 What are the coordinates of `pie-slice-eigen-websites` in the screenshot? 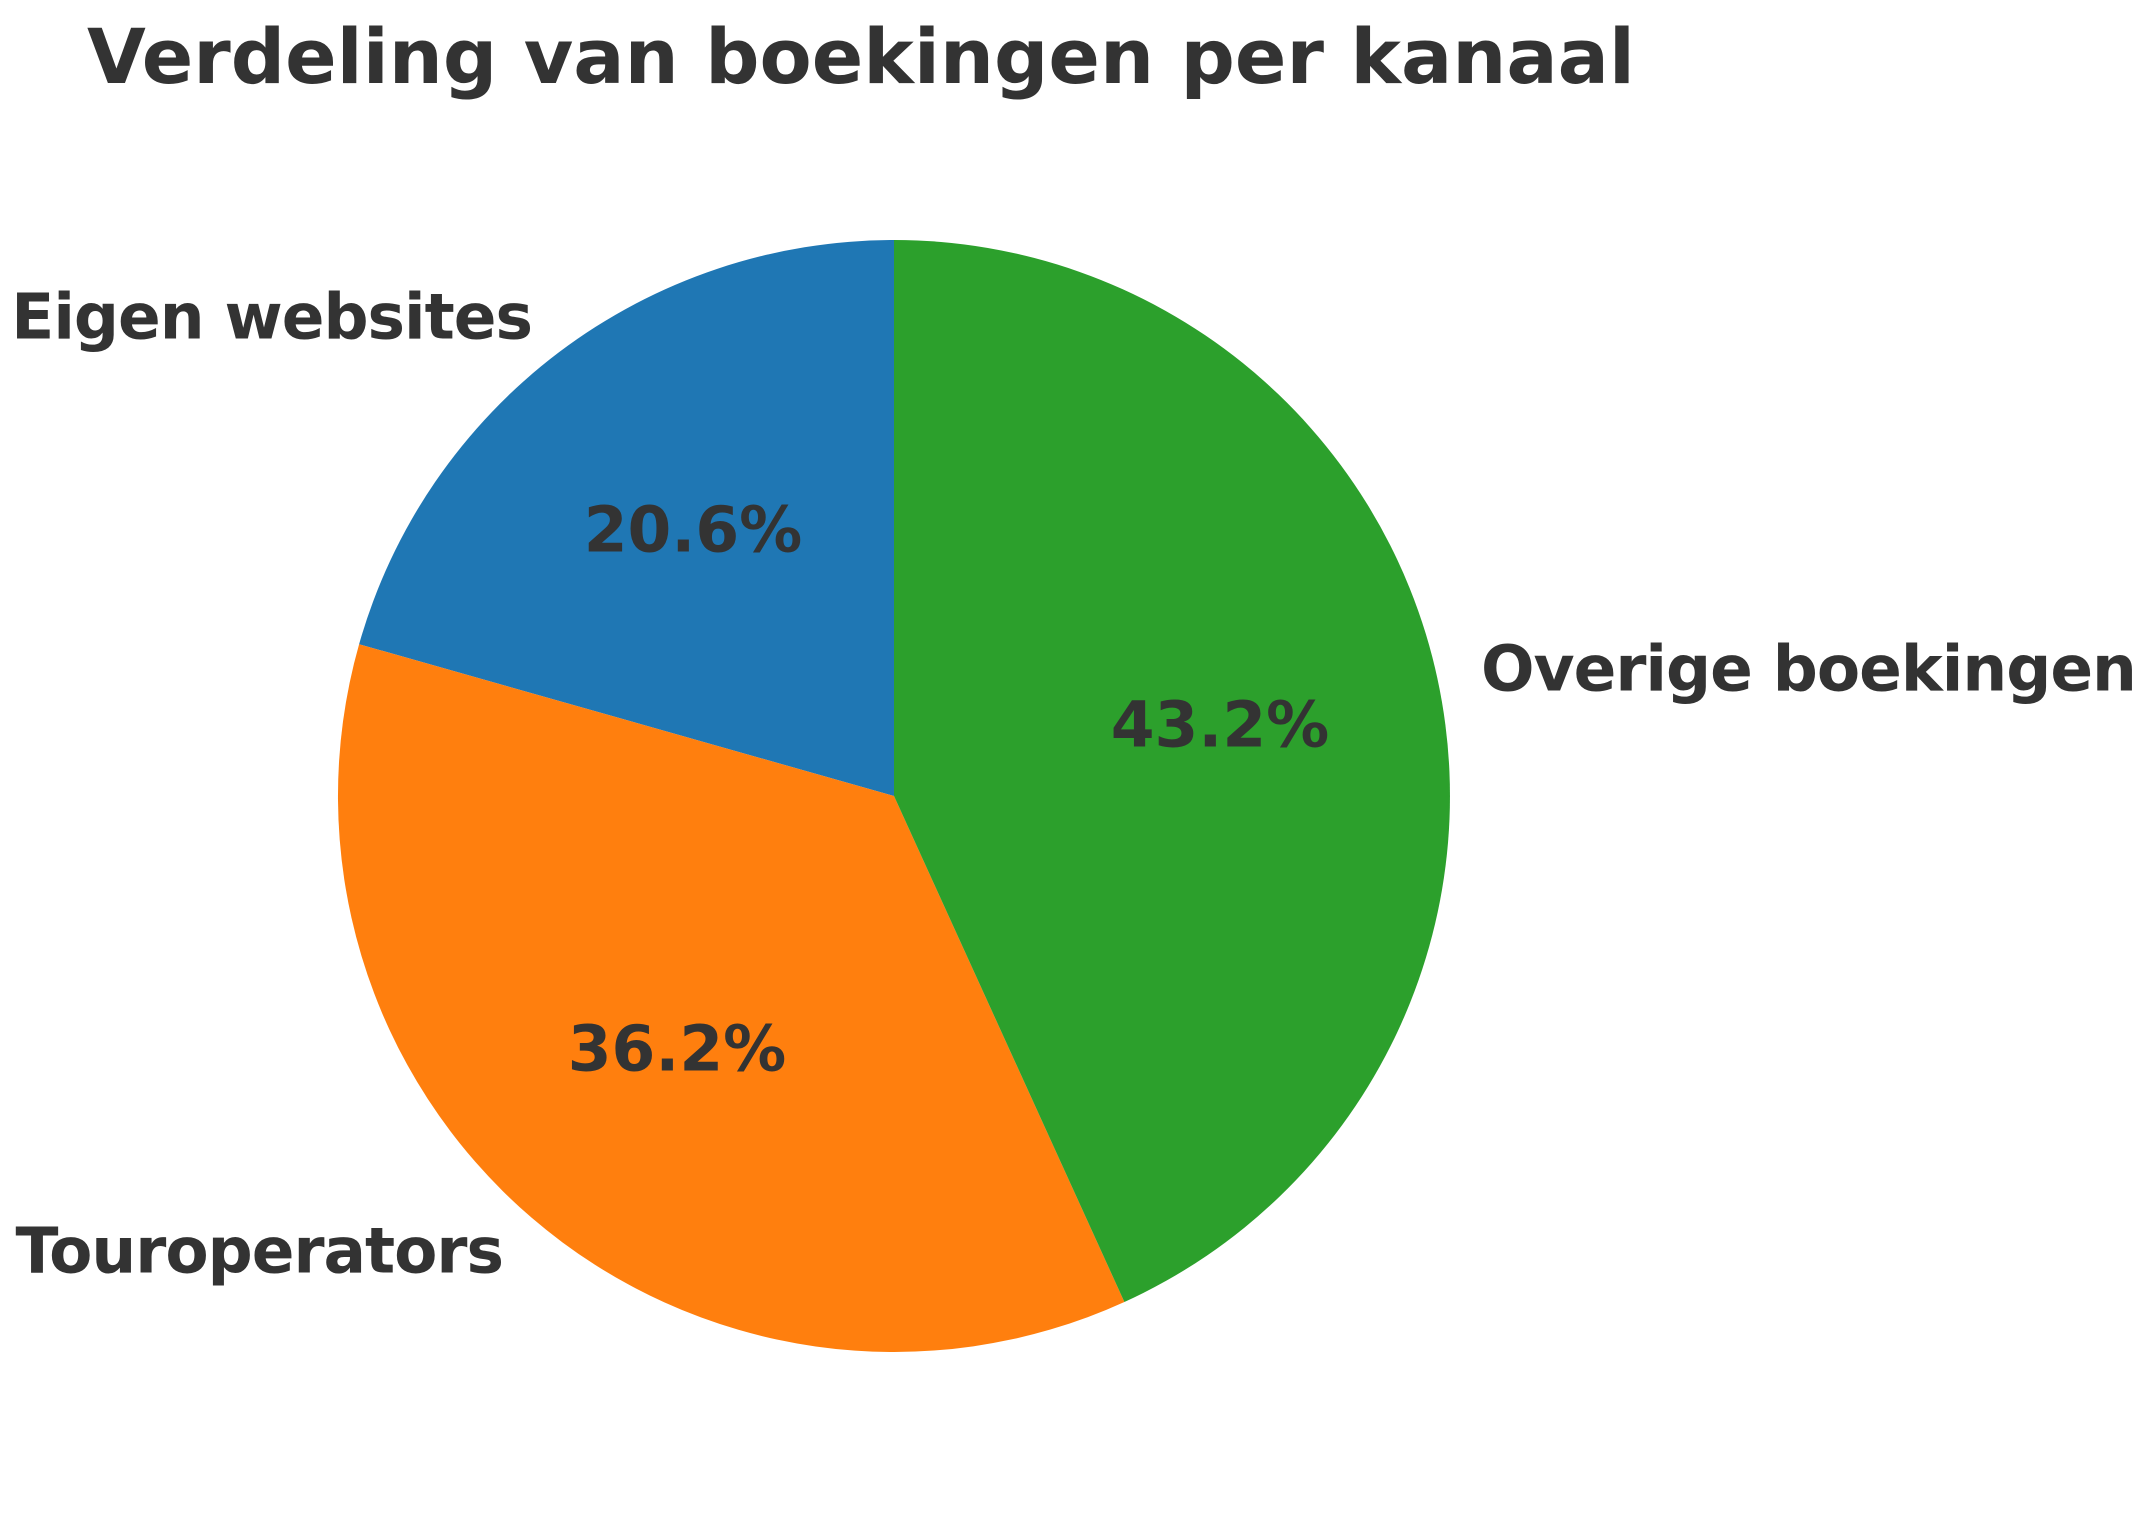 It's located at (627, 518).